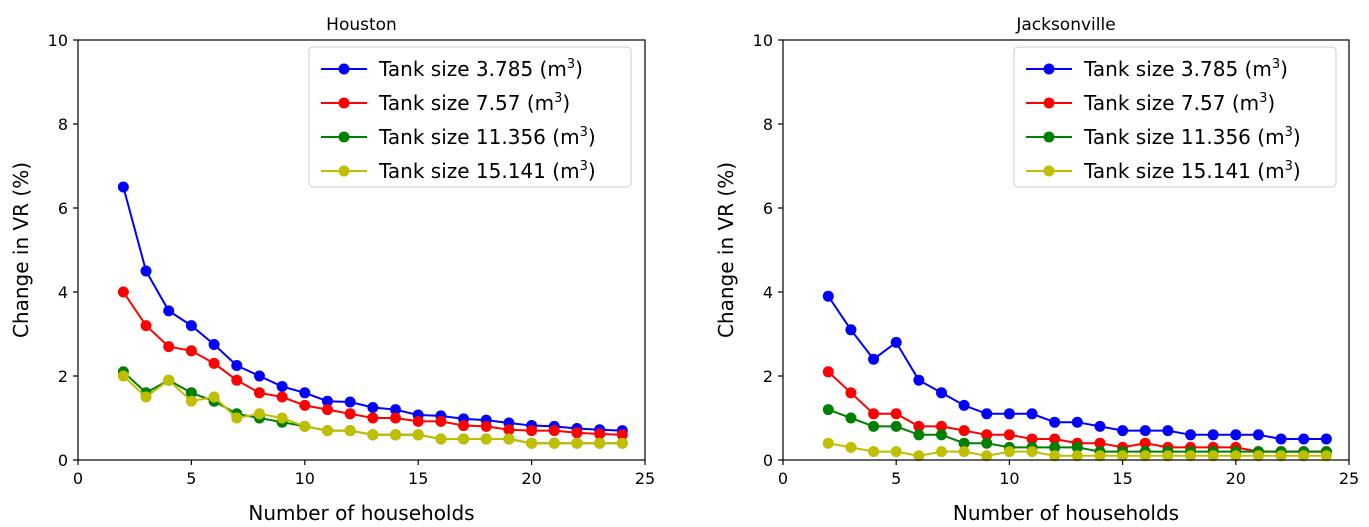  I want to click on legend-item: Tank size 11.356 (m3), so click(1163, 137).